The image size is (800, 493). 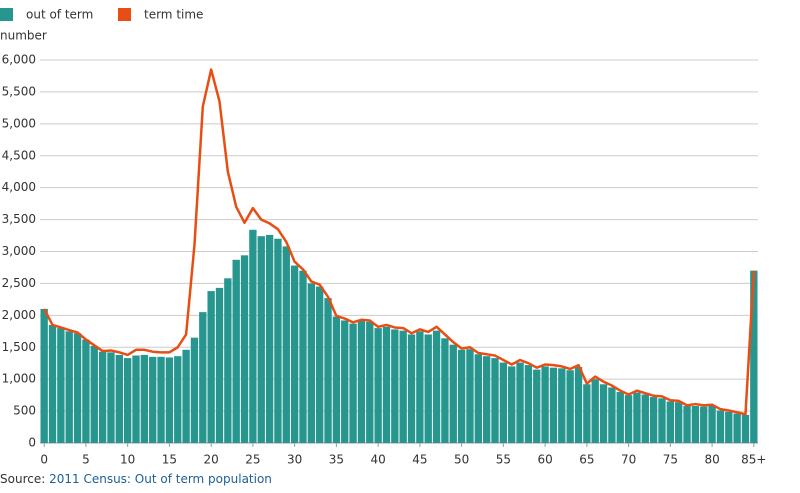 What do you see at coordinates (22, 479) in the screenshot?
I see `source-prefix: Source:` at bounding box center [22, 479].